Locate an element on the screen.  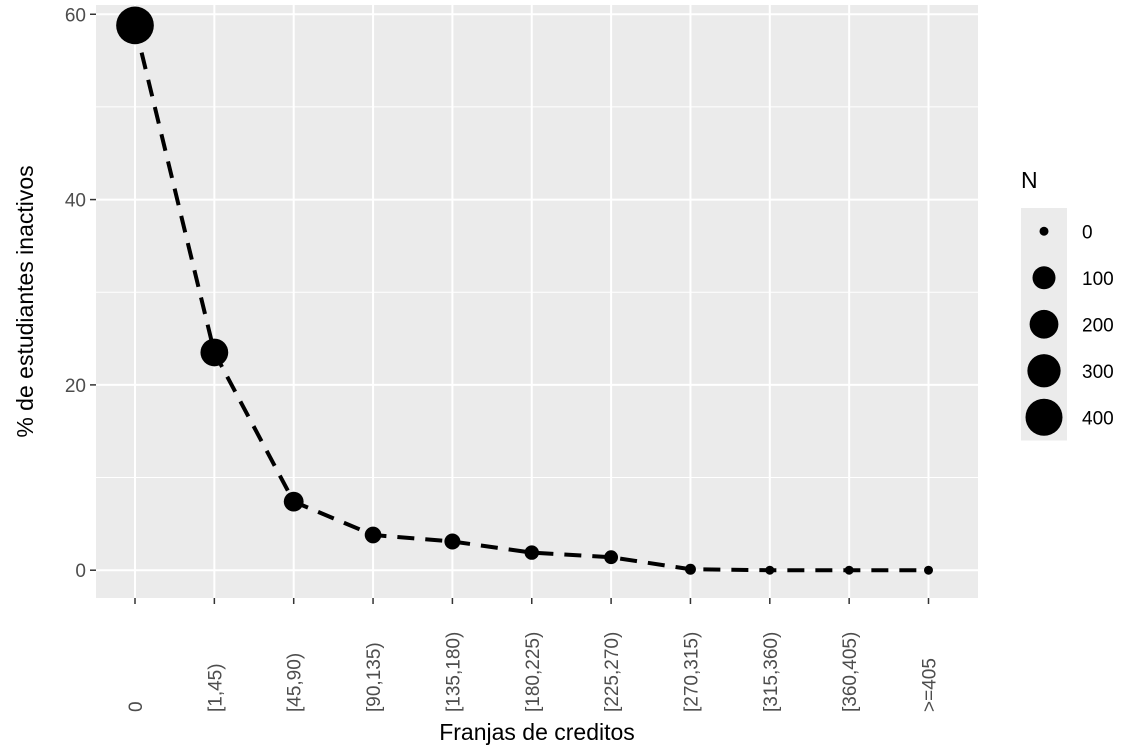
x-tick-label: 0 is located at coordinates (136, 706).